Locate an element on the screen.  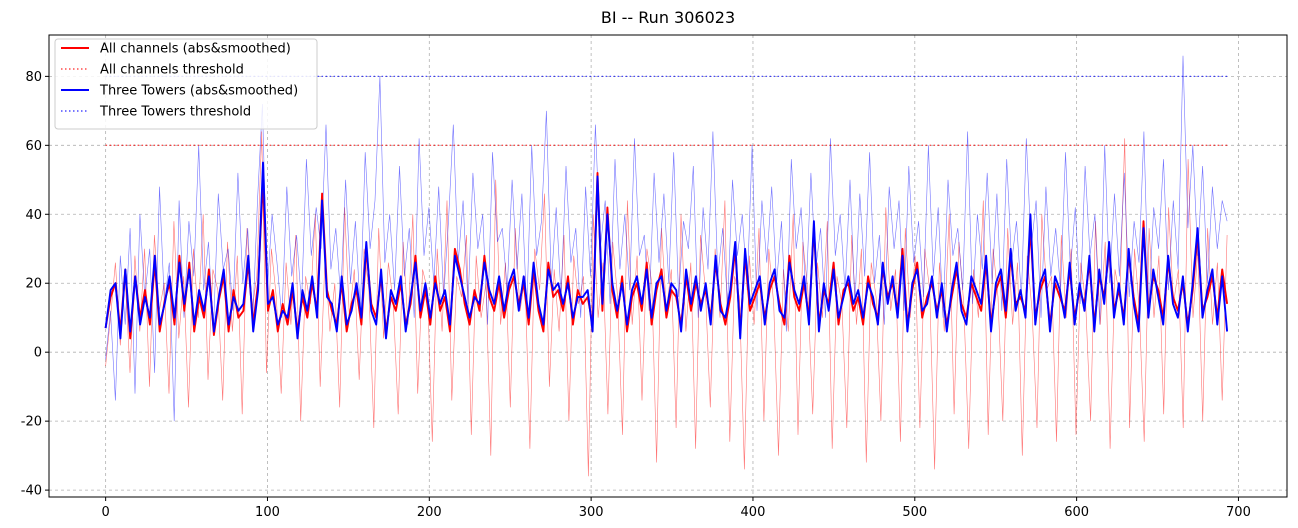
legend-label: All channels (abs&smoothed) is located at coordinates (195, 49).